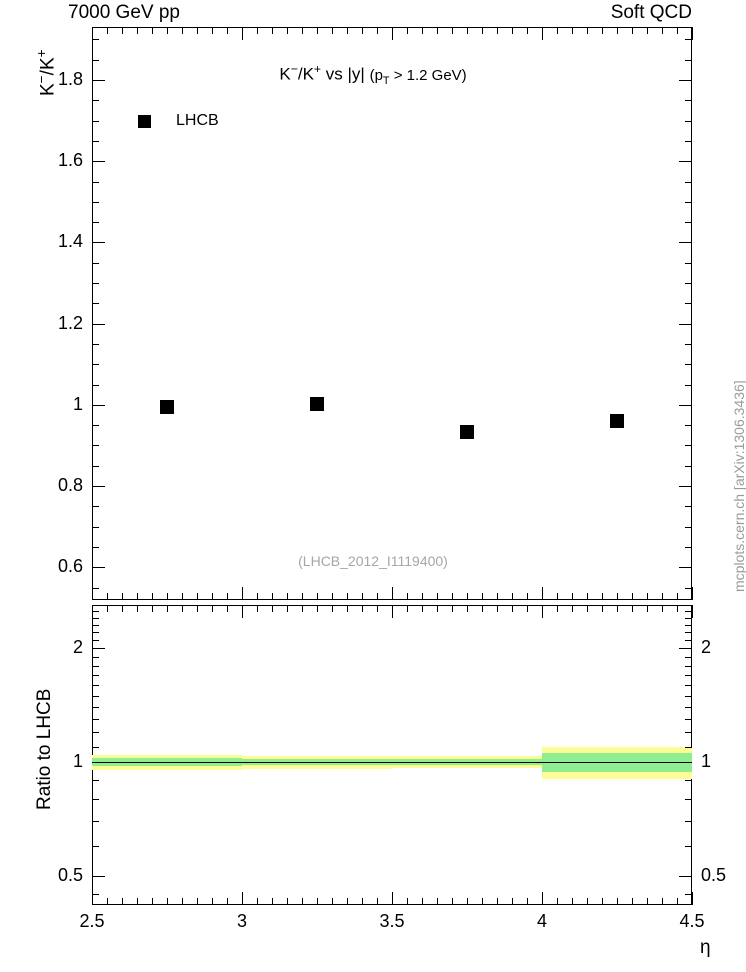 The image size is (746, 972). I want to click on x-tick-label: 3, so click(241, 921).